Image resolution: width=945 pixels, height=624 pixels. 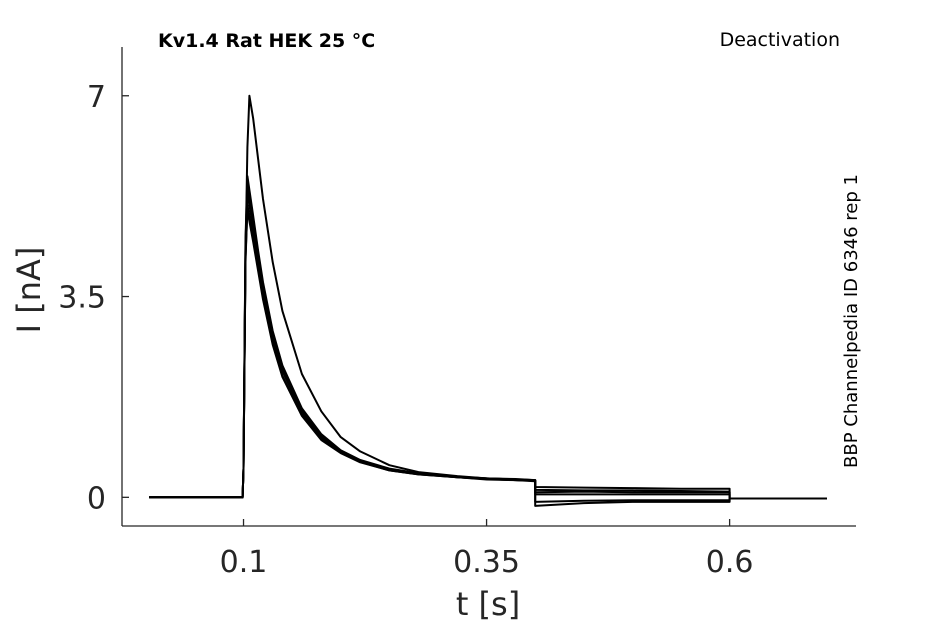 What do you see at coordinates (266, 41) in the screenshot?
I see `chart-title: Kv1.4 Rat HEK 25 °C` at bounding box center [266, 41].